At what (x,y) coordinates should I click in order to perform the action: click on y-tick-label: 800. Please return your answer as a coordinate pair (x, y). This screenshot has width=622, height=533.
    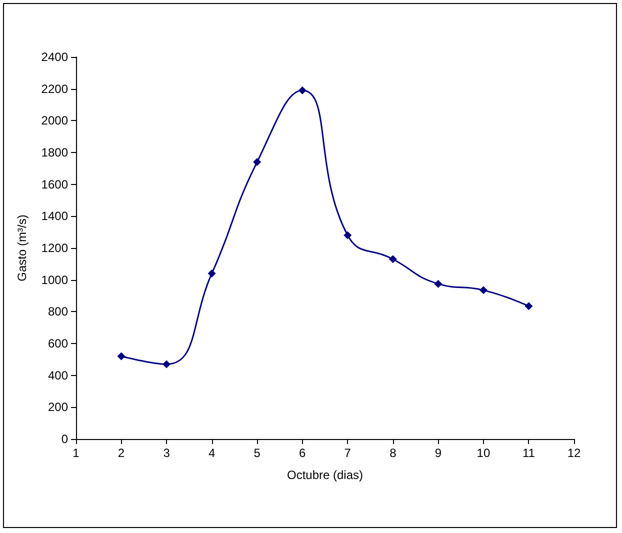
    Looking at the image, I should click on (58, 311).